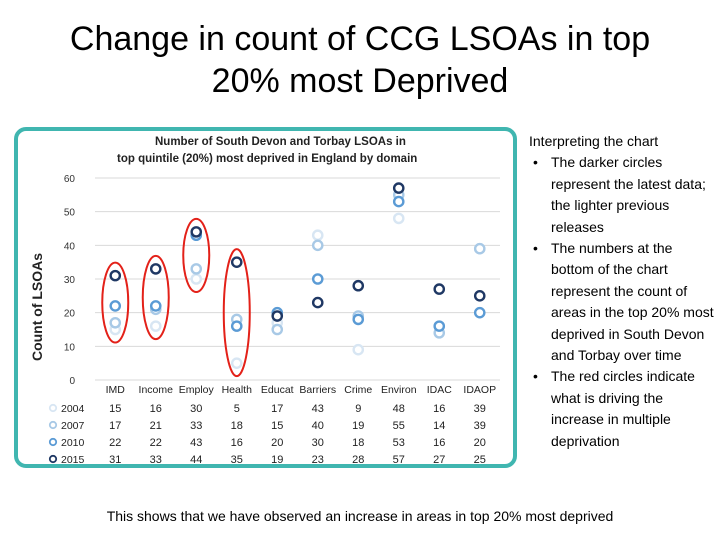 This screenshot has width=720, height=540. I want to click on table-value: 21, so click(156, 426).